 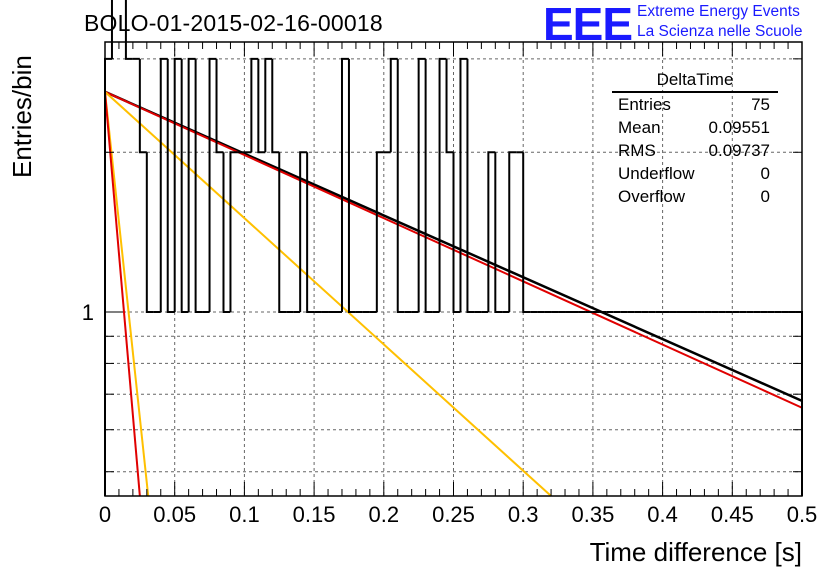 I want to click on eee-logo: EEE, so click(x=588, y=25).